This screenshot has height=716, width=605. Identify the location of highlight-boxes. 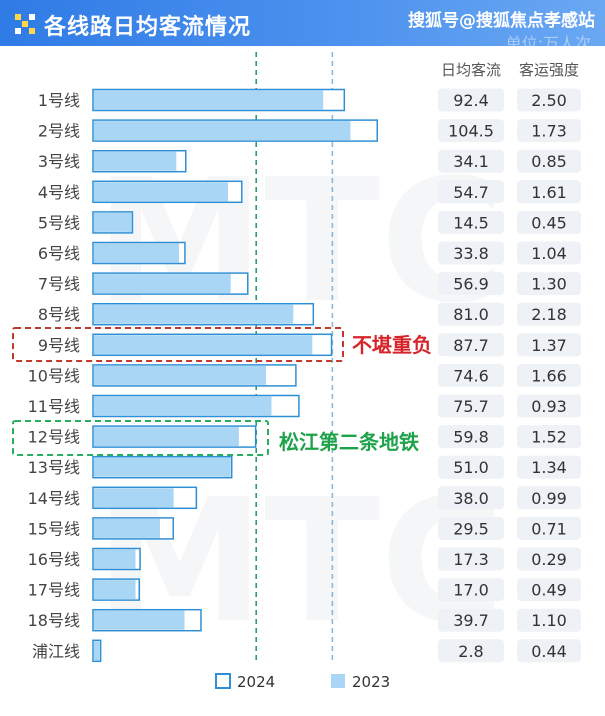
(178, 391).